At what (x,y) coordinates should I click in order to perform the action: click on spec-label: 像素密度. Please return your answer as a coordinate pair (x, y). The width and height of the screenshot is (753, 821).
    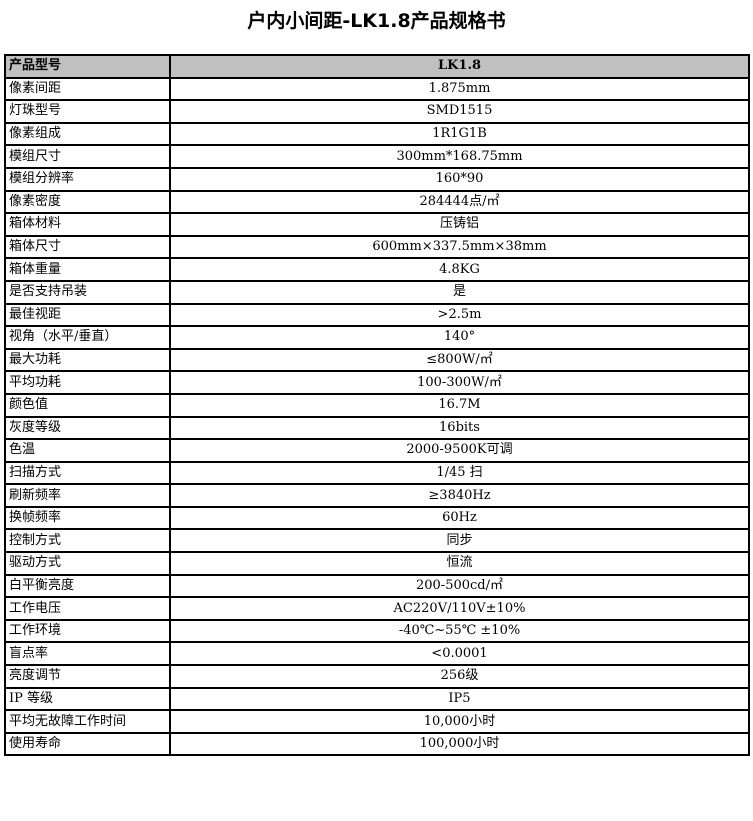
    Looking at the image, I should click on (87, 202).